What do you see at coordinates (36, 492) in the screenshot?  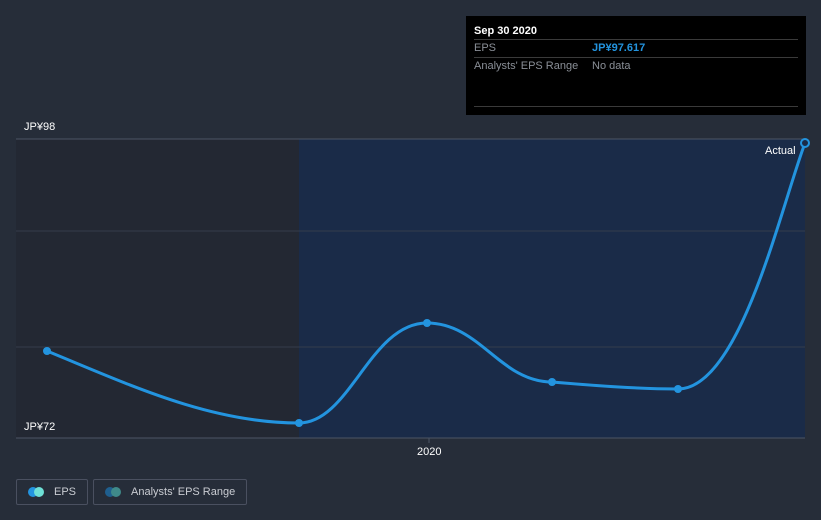 I see `eps-legend-icon` at bounding box center [36, 492].